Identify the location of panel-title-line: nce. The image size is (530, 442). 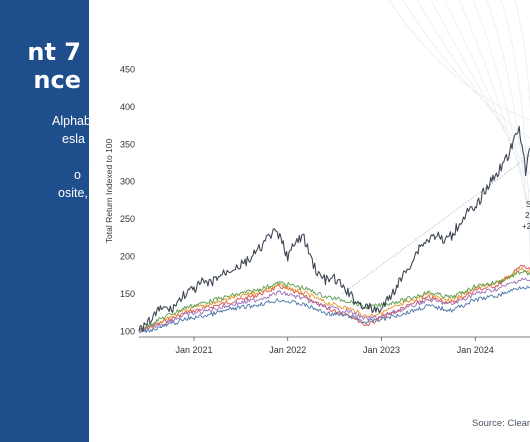
(57, 80).